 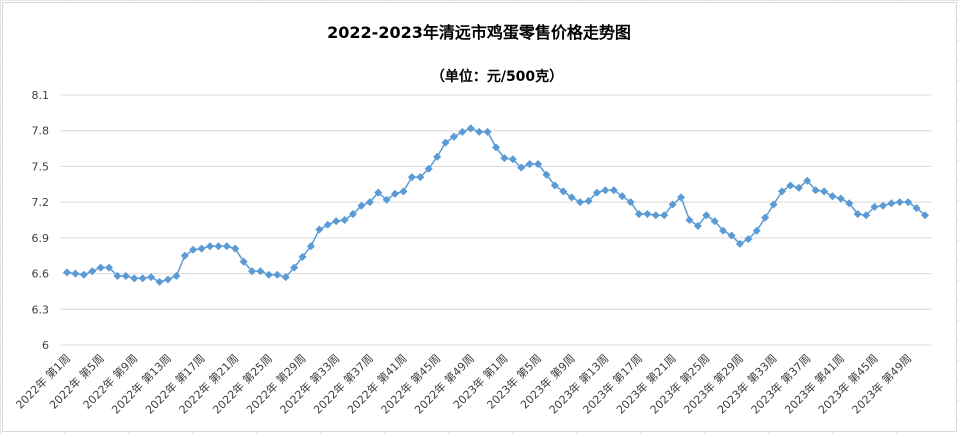 I want to click on x-tick-label: 2022年 第25周, so click(x=242, y=383).